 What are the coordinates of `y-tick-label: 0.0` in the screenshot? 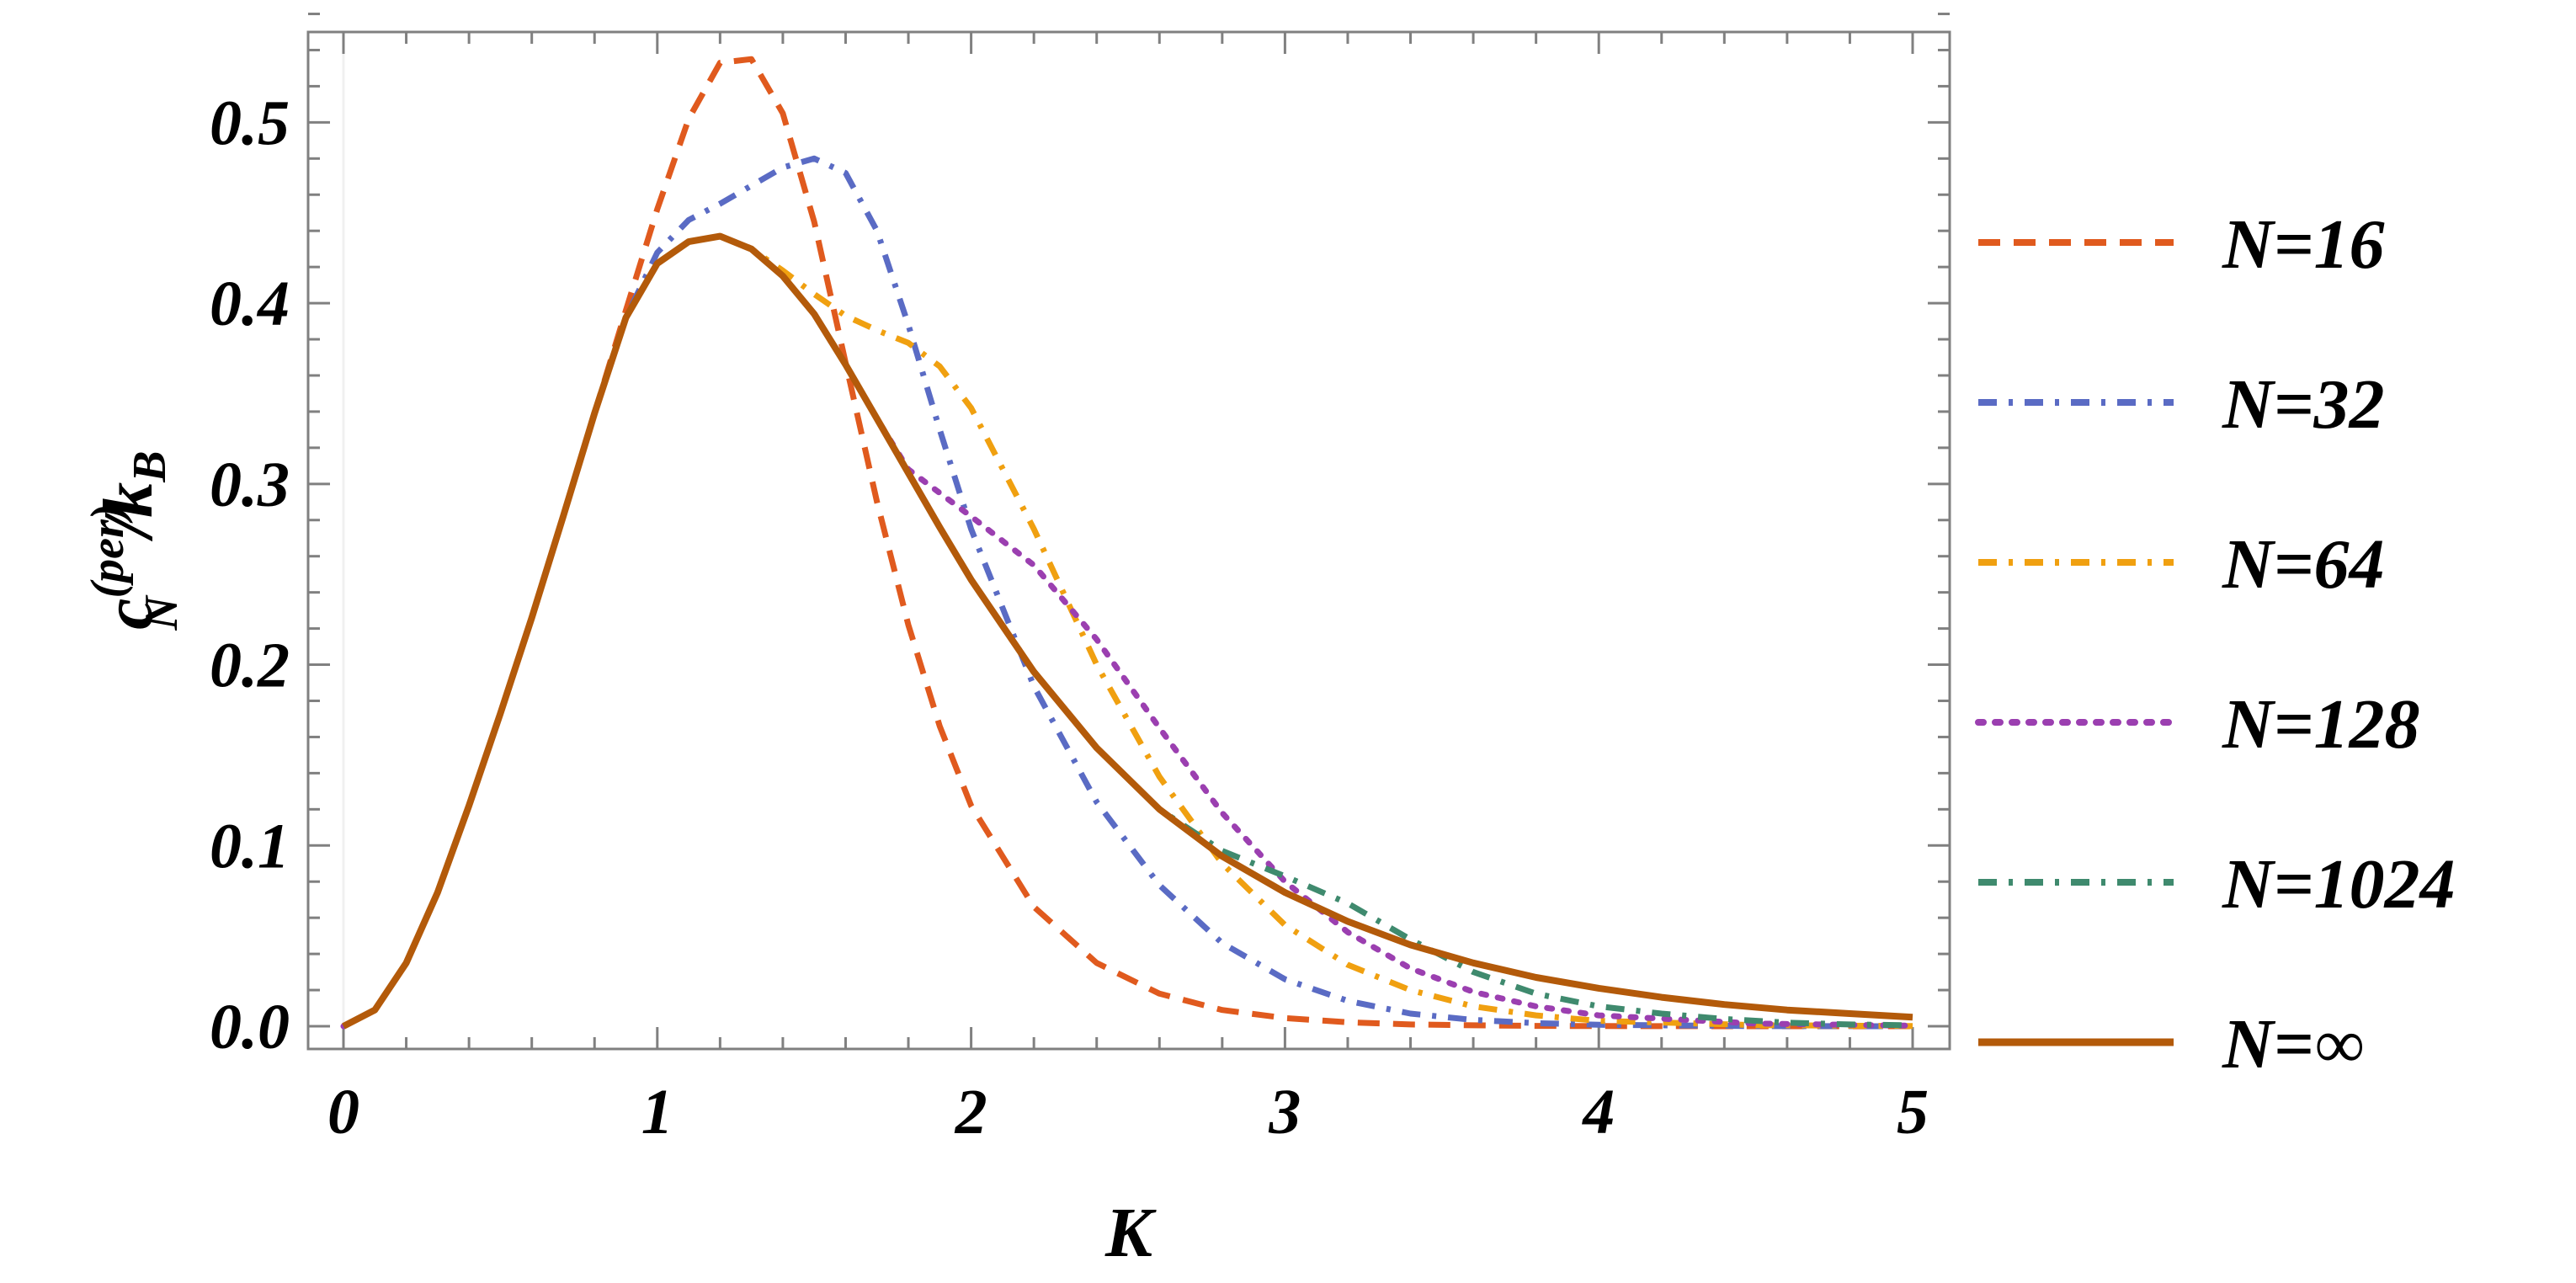 It's located at (250, 1027).